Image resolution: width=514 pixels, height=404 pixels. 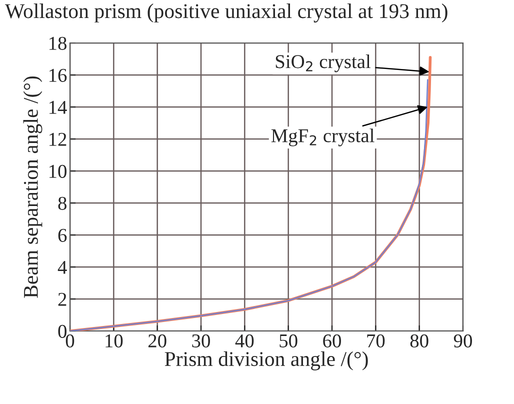 I want to click on y-tick-label: 12, so click(x=57, y=139).